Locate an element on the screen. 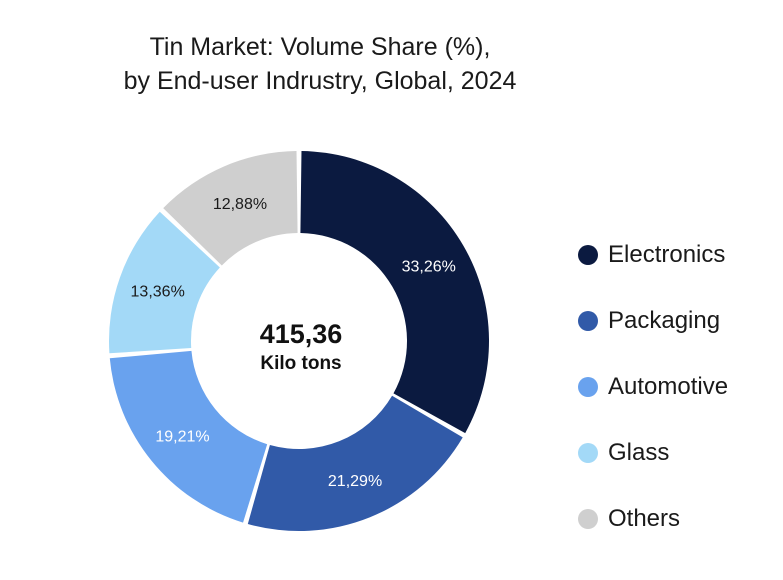  slice-label-electronics: 33,26% is located at coordinates (429, 267).